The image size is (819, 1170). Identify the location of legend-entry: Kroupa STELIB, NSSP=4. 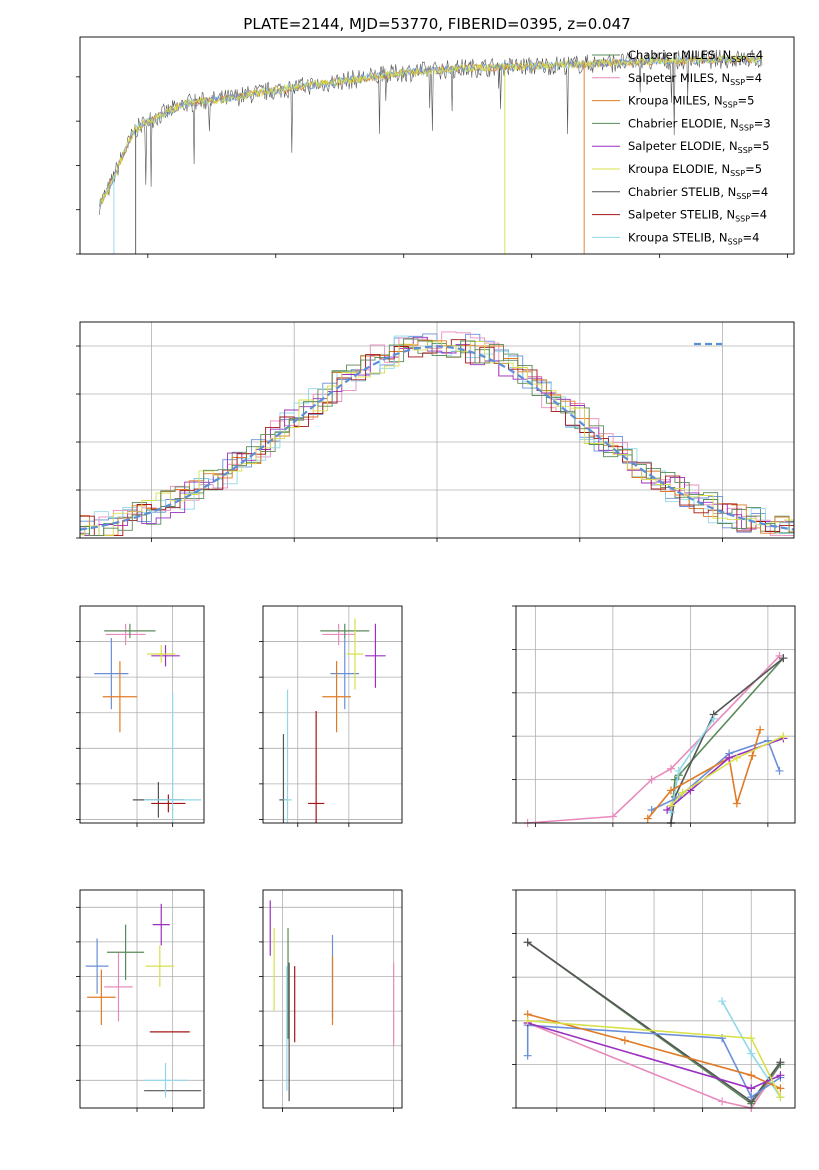
(693, 238).